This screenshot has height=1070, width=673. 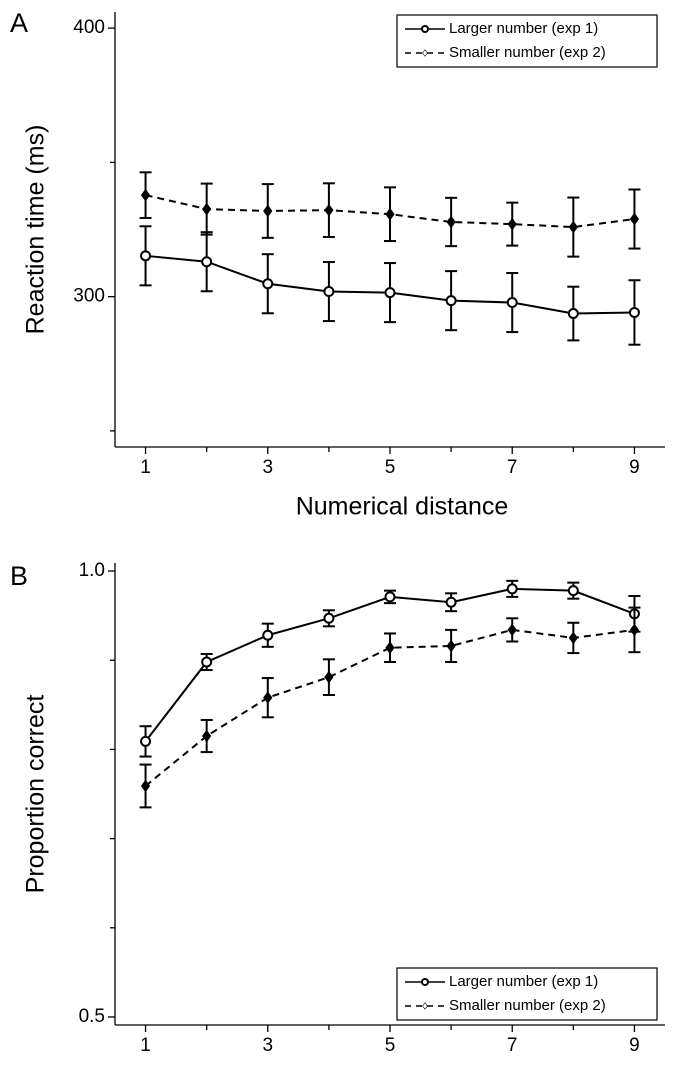 I want to click on panel-label: B, so click(x=19, y=576).